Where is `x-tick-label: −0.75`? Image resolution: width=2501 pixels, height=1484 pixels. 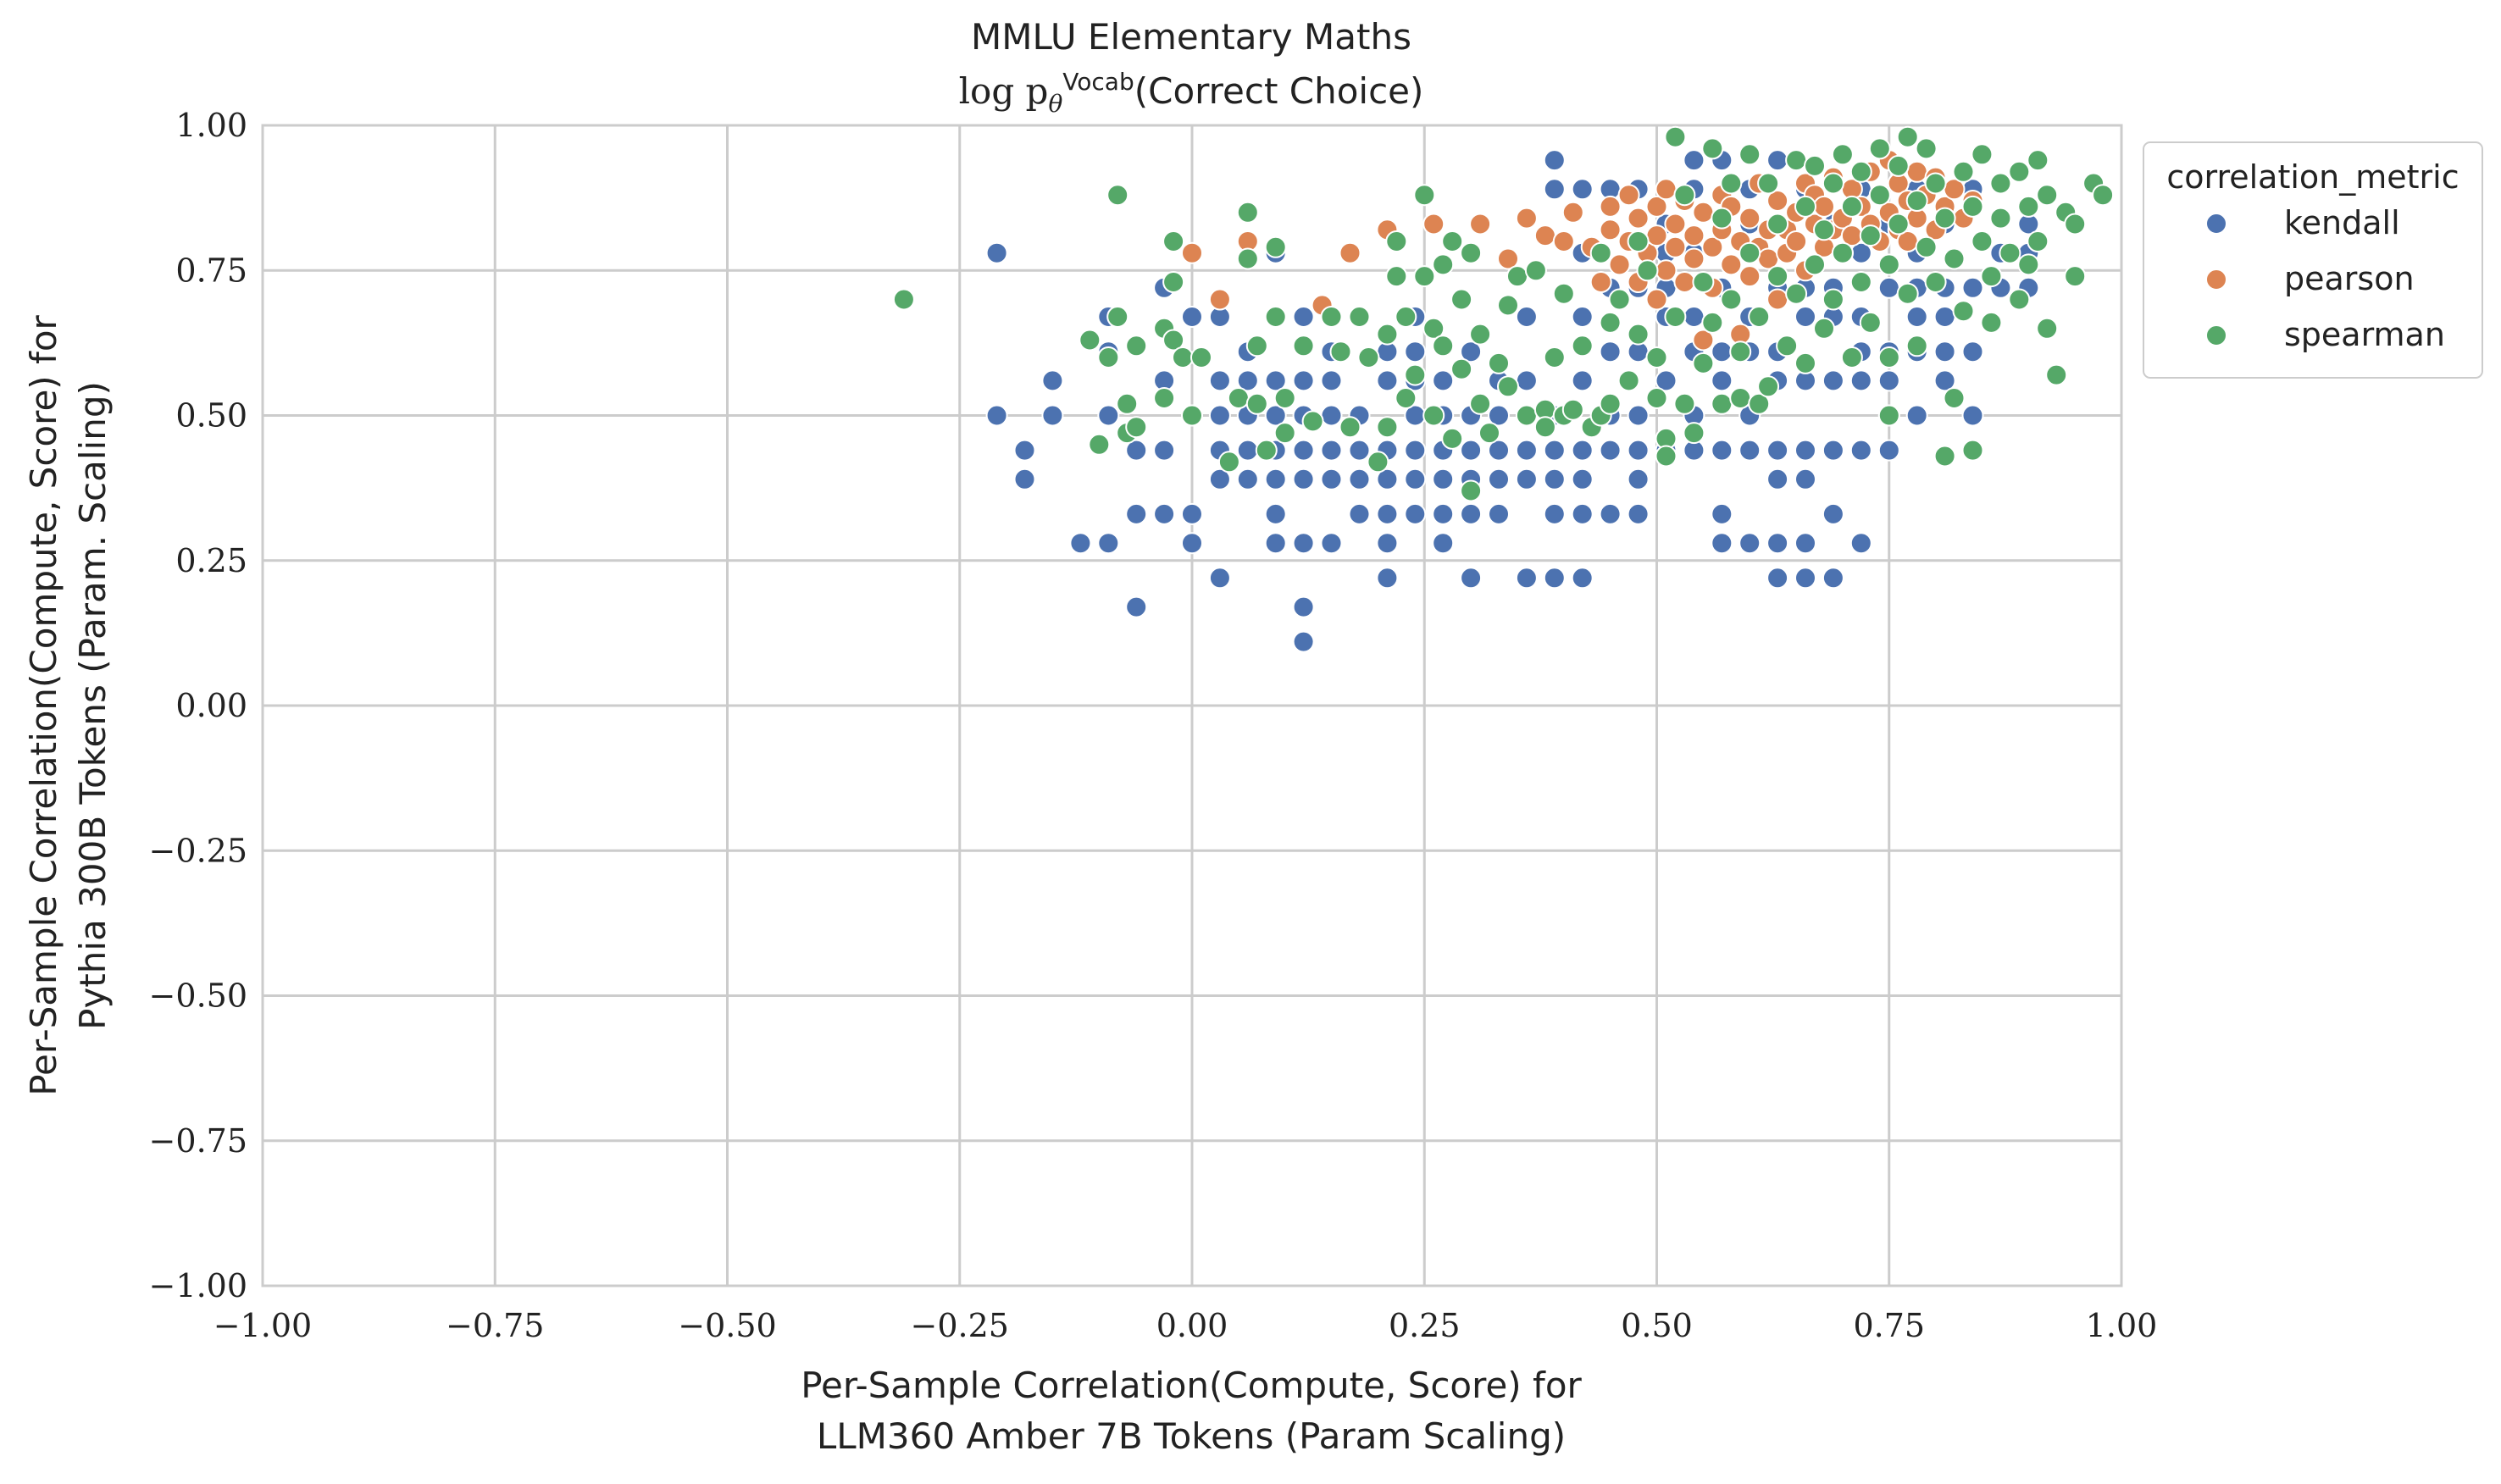
x-tick-label: −0.75 is located at coordinates (495, 1325).